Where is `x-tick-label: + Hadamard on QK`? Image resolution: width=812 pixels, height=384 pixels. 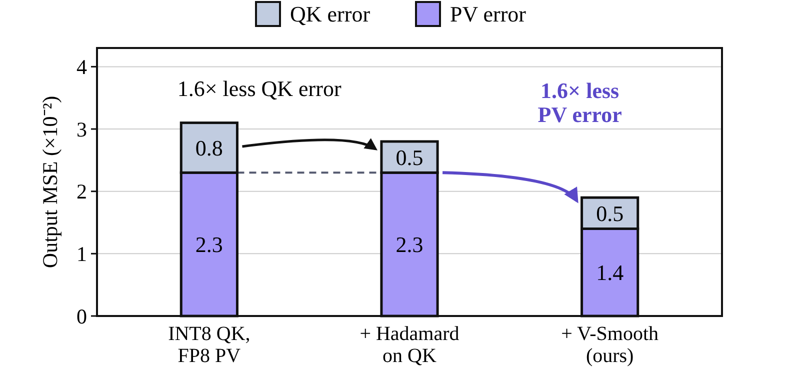
x-tick-label: + Hadamard on QK is located at coordinates (410, 345).